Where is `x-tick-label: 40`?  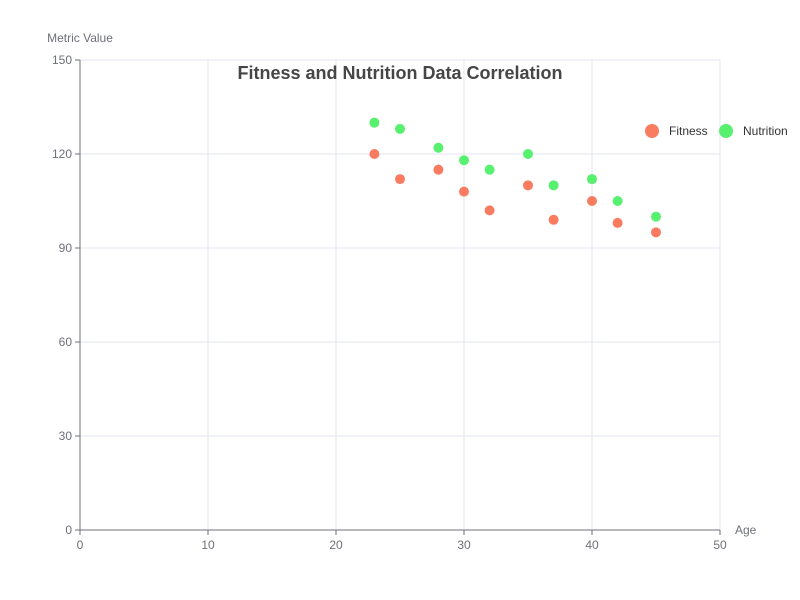 x-tick-label: 40 is located at coordinates (592, 545).